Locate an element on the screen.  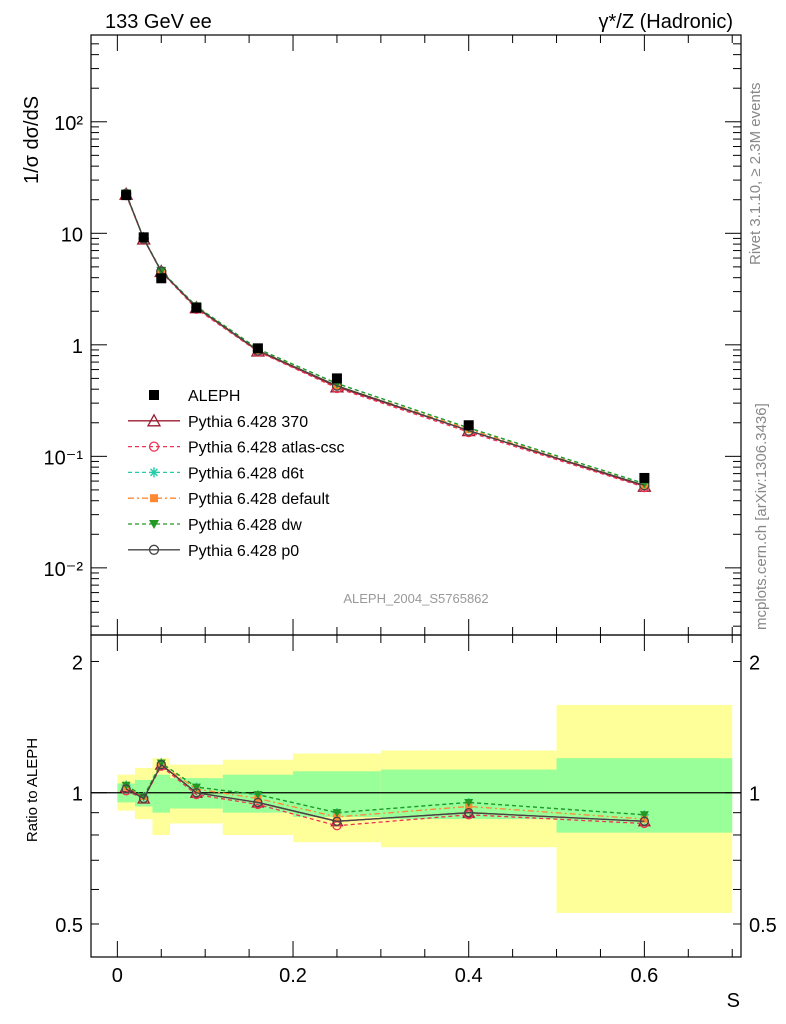
legend-label: Pythia 6.428 d6t is located at coordinates (246, 473).